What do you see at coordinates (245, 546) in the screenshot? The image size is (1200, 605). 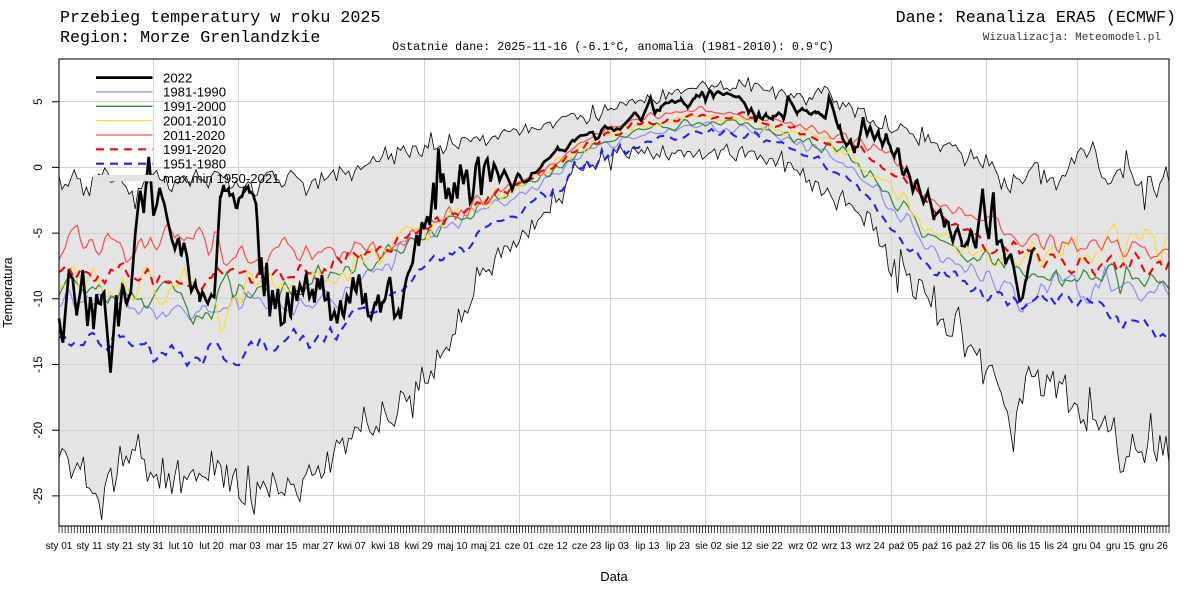 I see `svg-text: mar 03` at bounding box center [245, 546].